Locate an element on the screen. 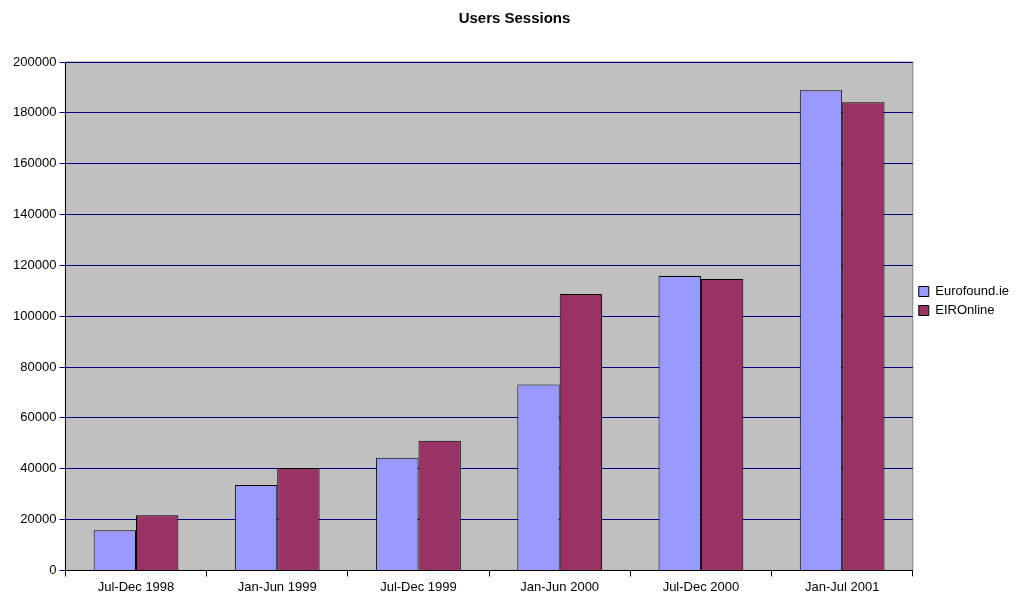  x-tick-label: Jul-Dec 2000 is located at coordinates (701, 586).